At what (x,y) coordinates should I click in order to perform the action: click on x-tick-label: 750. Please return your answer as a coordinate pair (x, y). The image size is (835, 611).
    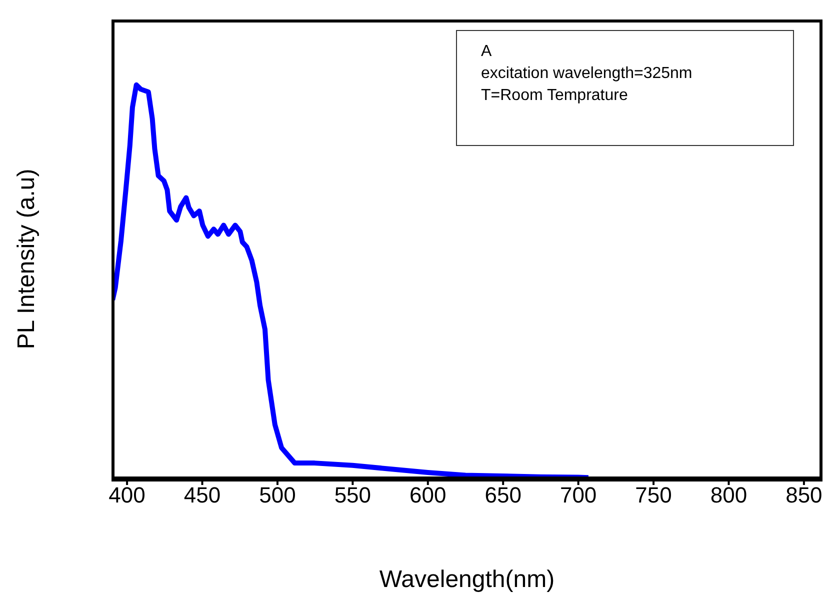
    Looking at the image, I should click on (653, 495).